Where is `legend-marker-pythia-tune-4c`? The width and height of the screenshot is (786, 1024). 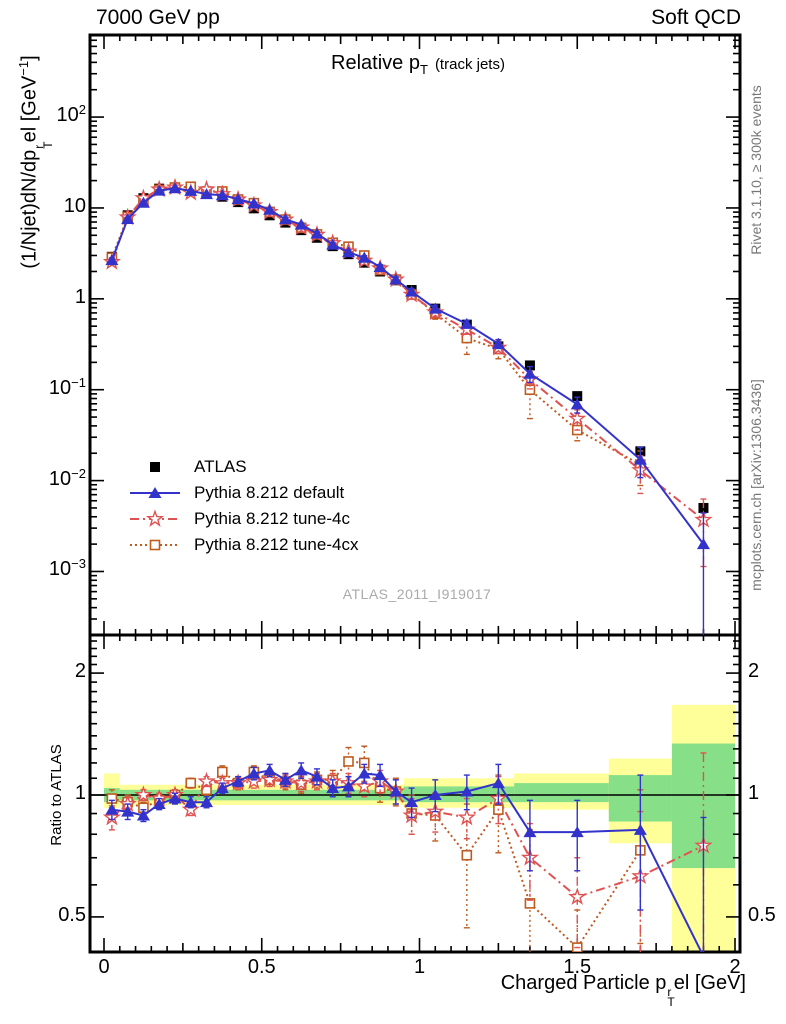 legend-marker-pythia-tune-4c is located at coordinates (155, 519).